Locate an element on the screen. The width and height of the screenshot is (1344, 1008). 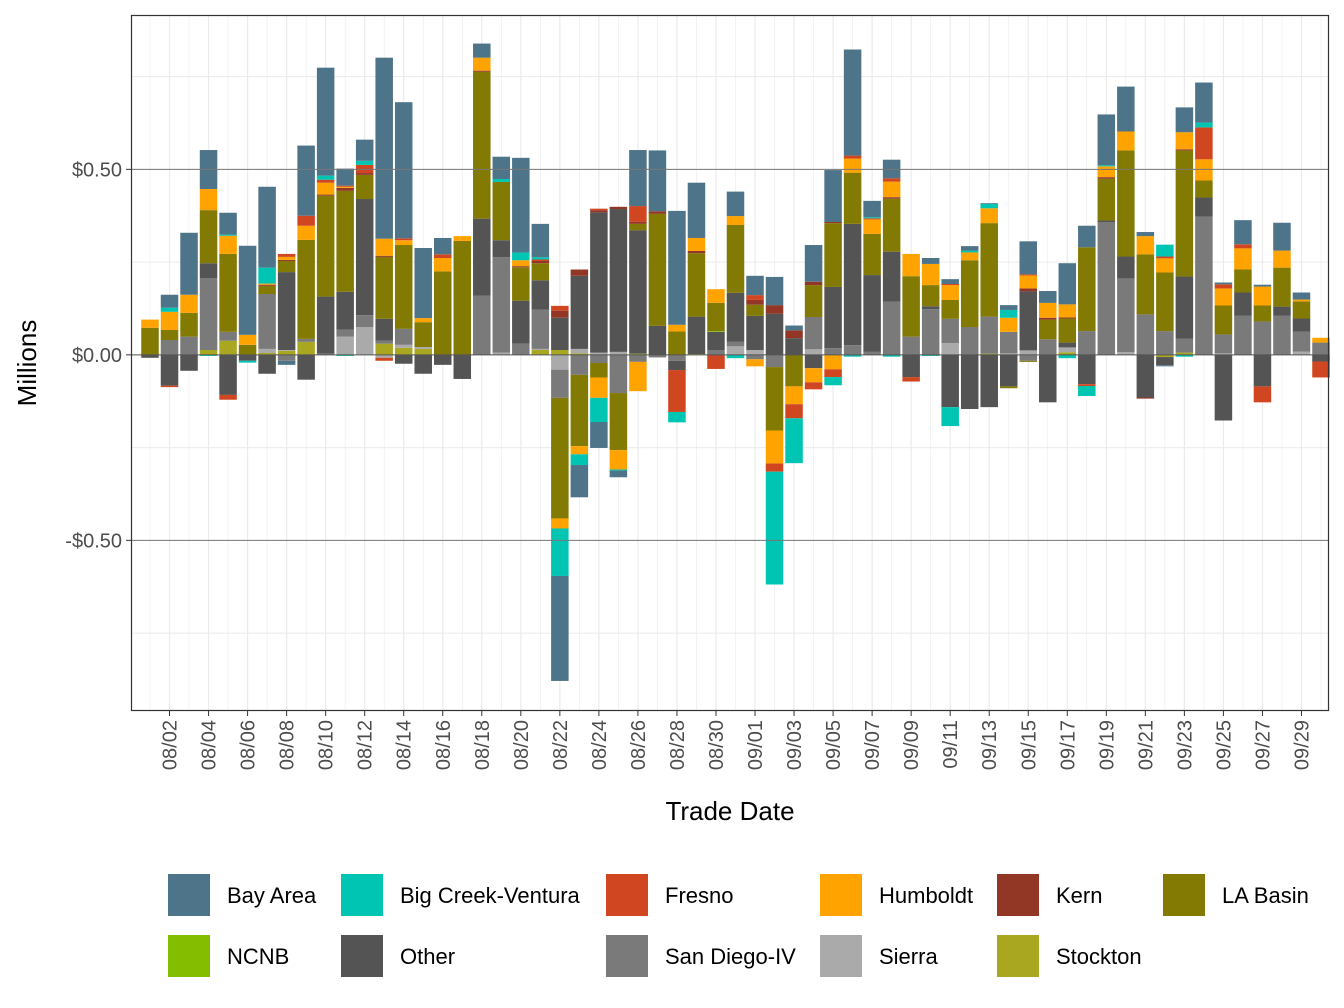
x-tick-label: 08/20 is located at coordinates (522, 745).